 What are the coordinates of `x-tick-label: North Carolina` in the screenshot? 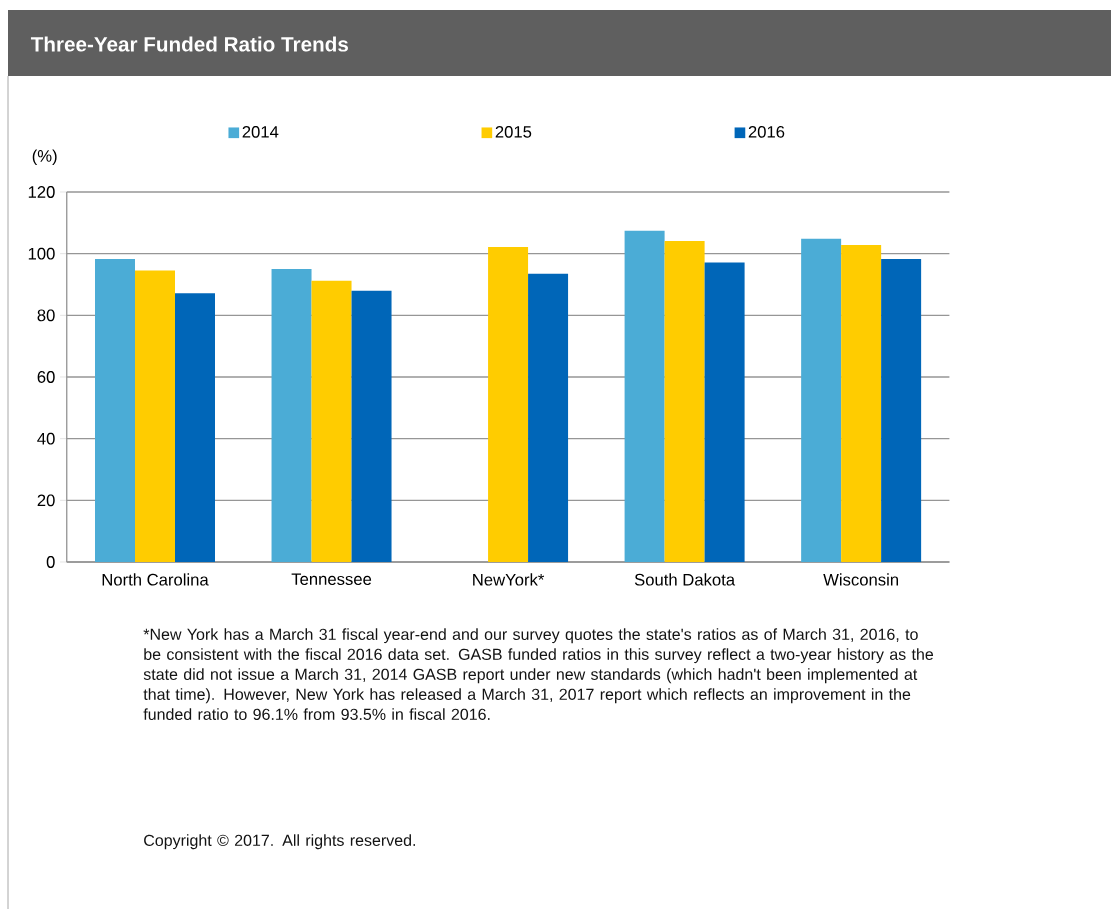 It's located at (155, 579).